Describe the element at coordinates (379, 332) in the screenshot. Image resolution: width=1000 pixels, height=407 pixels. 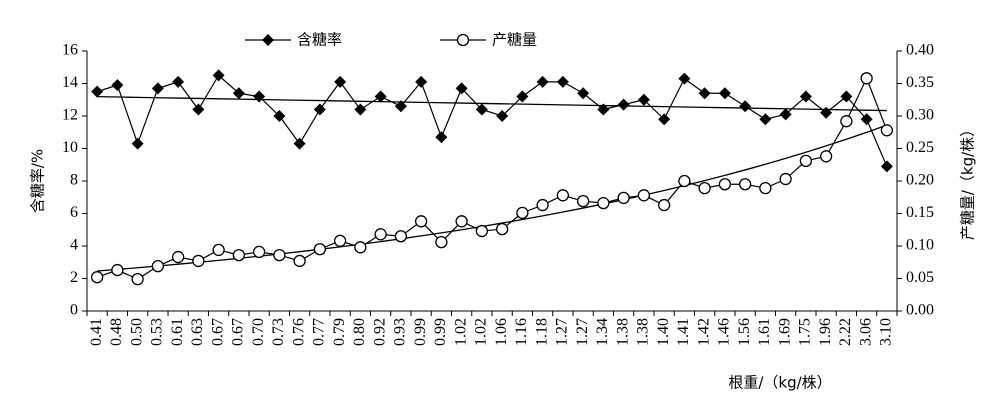
I see `x-tick-label: 0.92` at that location.